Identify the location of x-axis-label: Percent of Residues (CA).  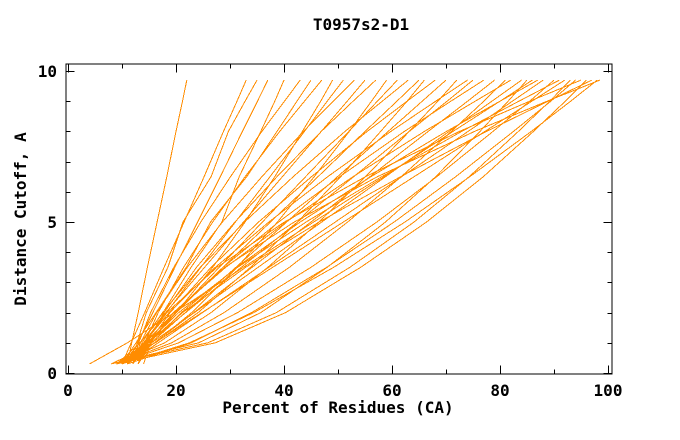
(337, 407).